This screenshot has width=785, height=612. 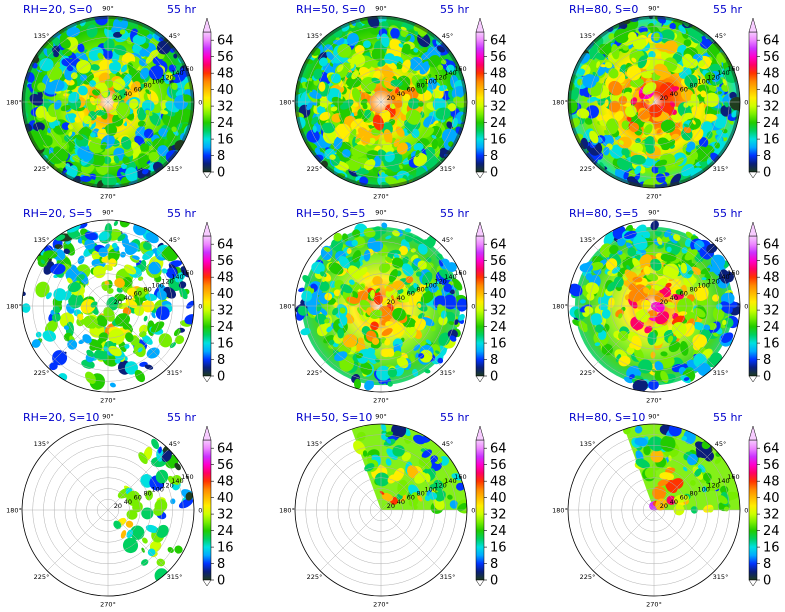 What do you see at coordinates (225, 498) in the screenshot?
I see `colorbar-tick-label: 40` at bounding box center [225, 498].